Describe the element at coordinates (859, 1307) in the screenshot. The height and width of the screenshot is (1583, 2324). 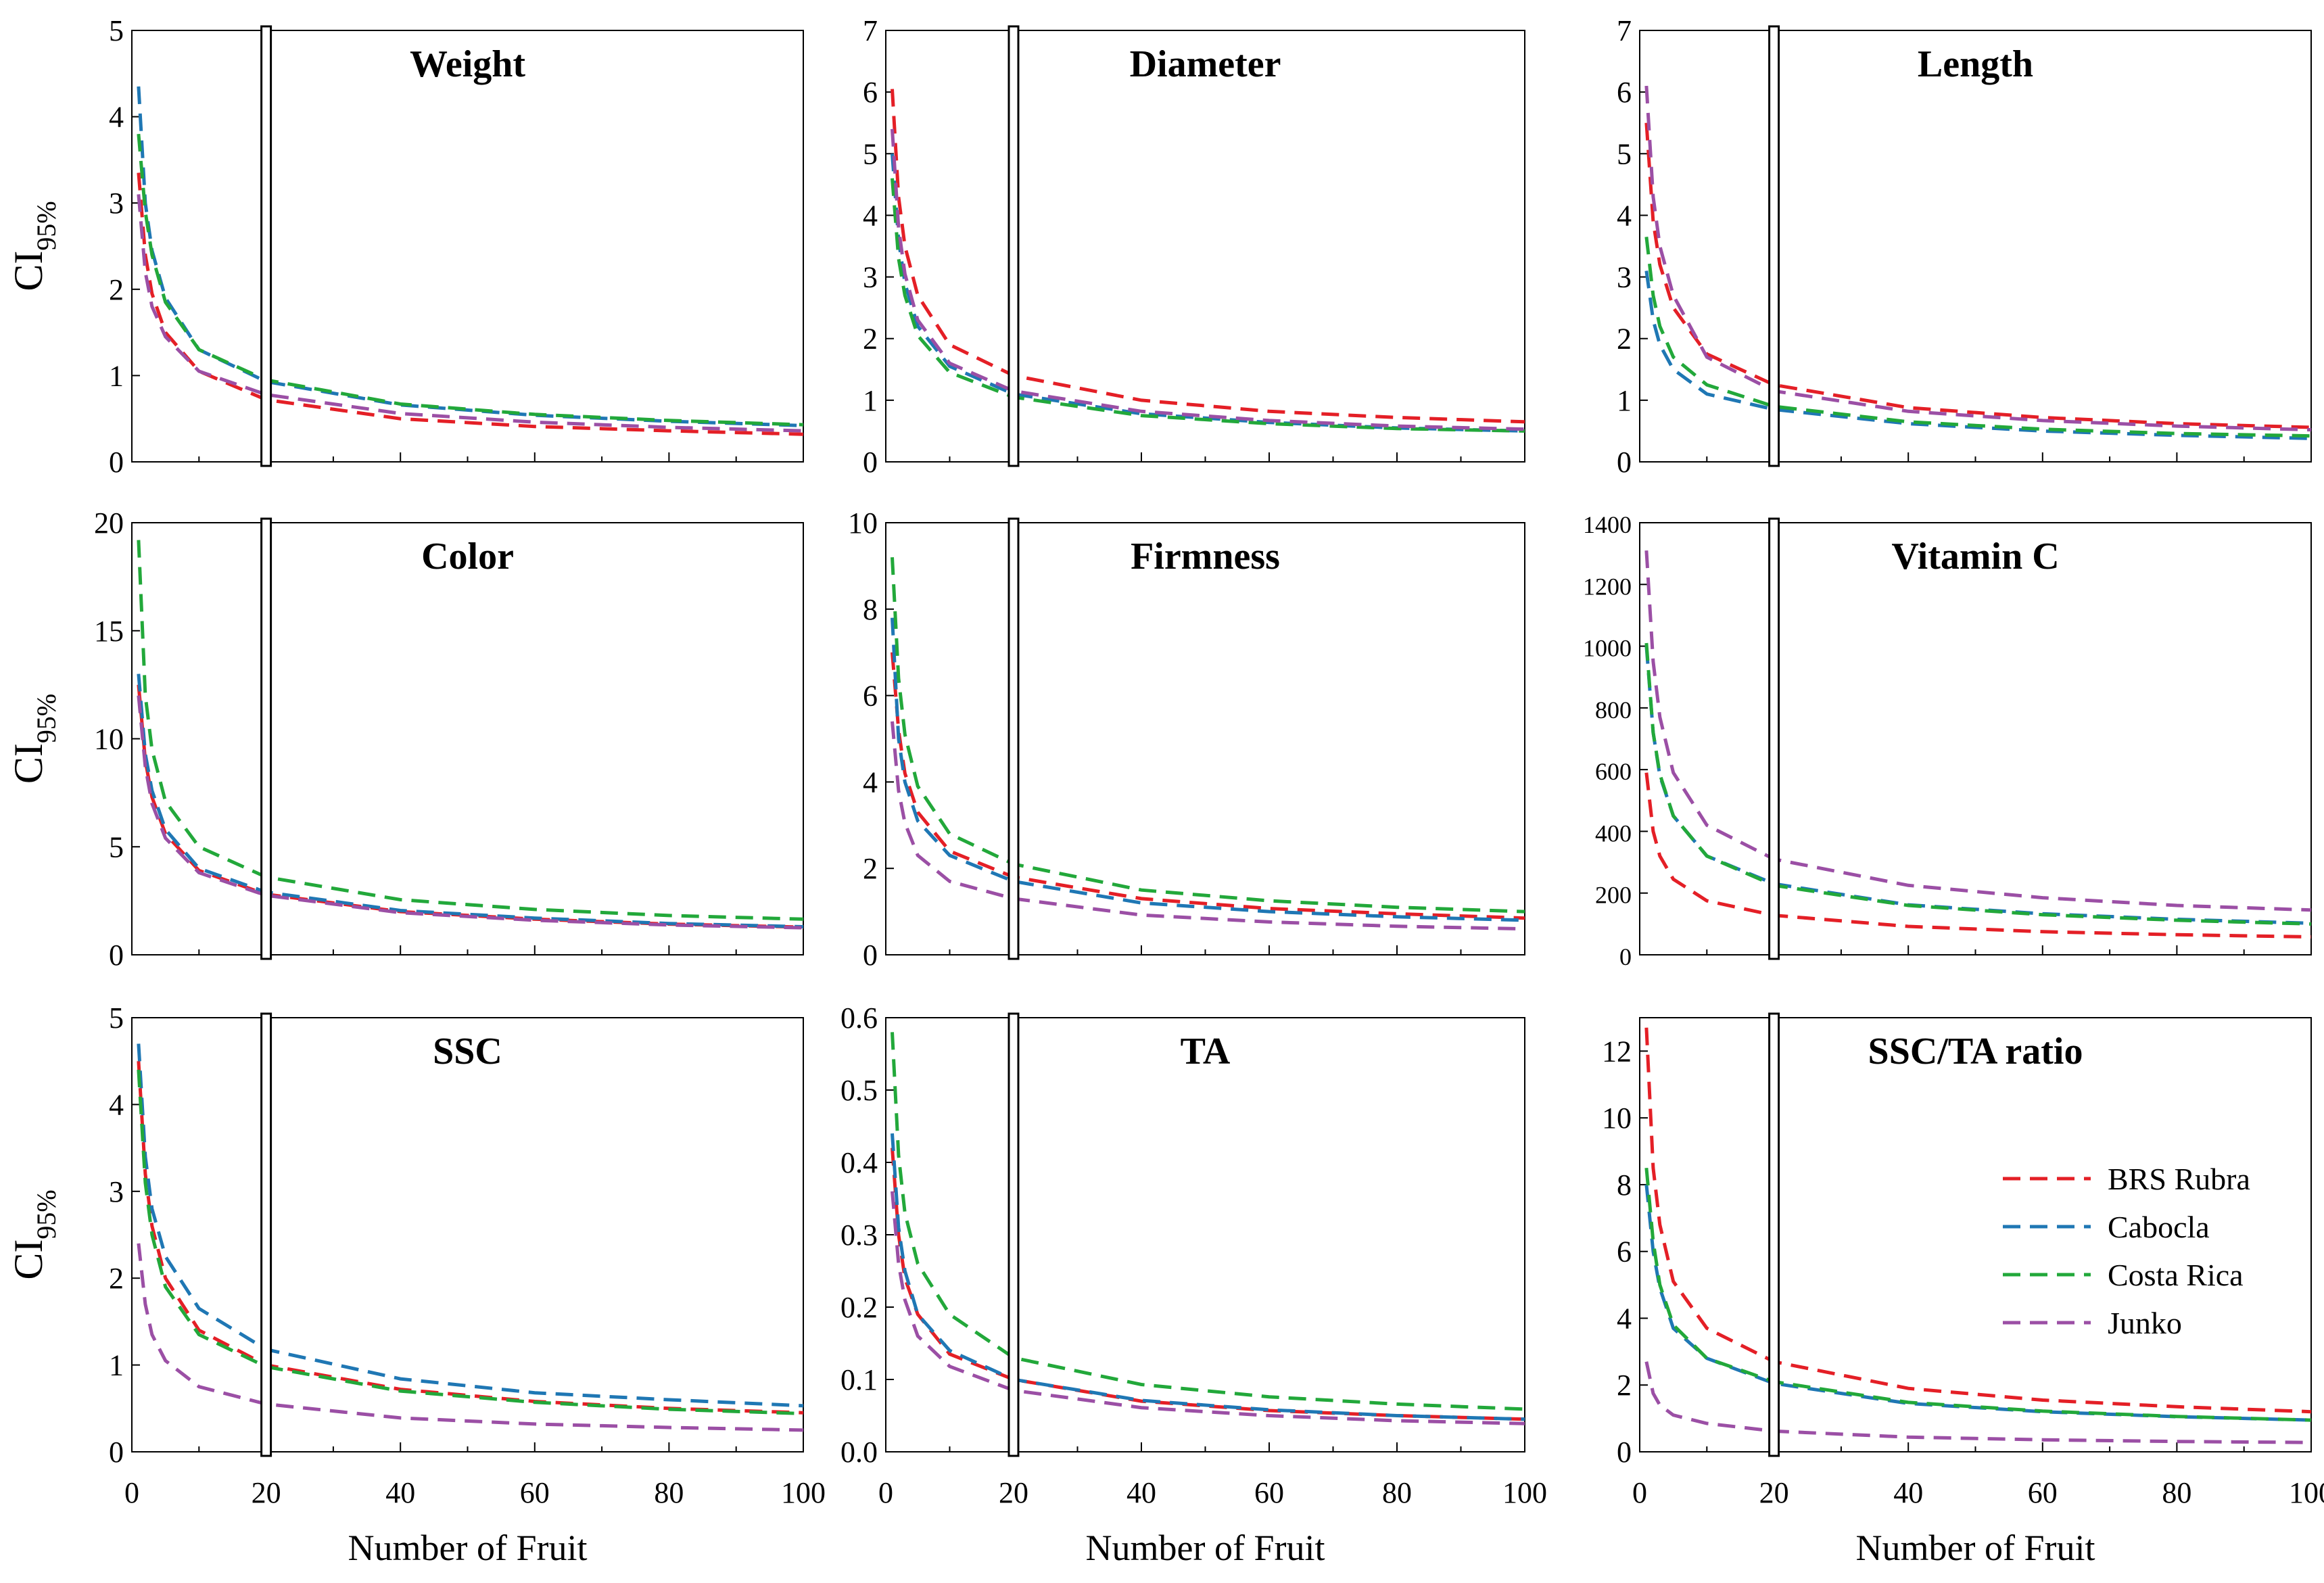
I see `y-tick-label: 0.2` at that location.